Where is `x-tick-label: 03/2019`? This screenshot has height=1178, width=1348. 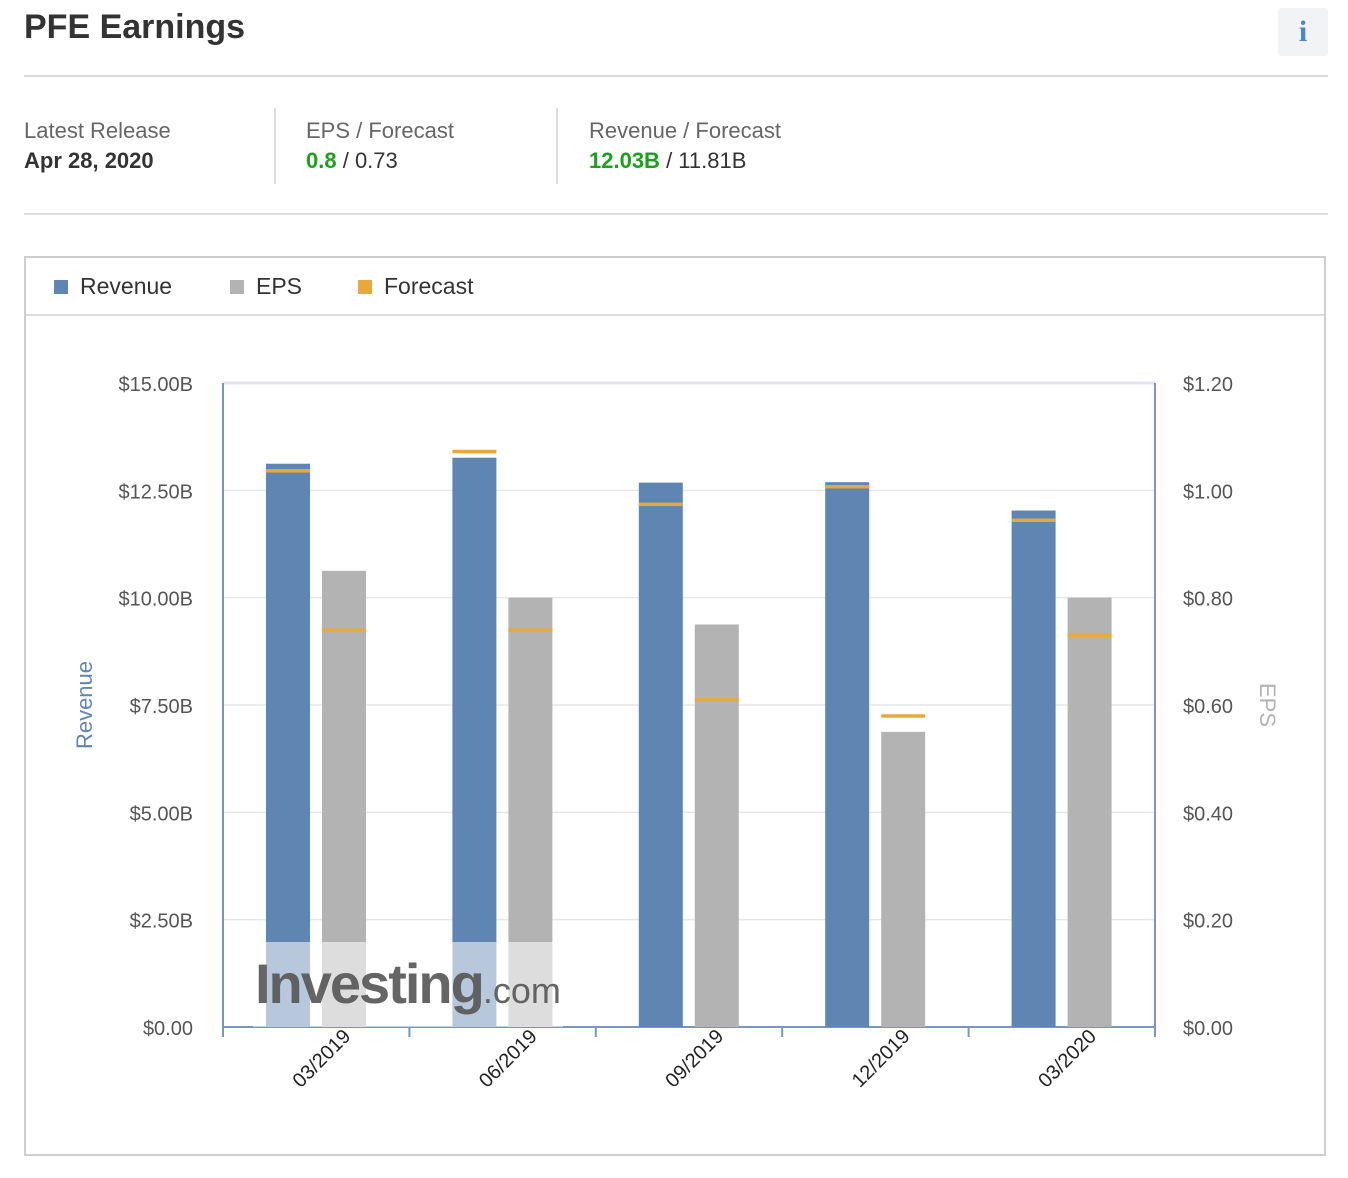 x-tick-label: 03/2019 is located at coordinates (322, 1058).